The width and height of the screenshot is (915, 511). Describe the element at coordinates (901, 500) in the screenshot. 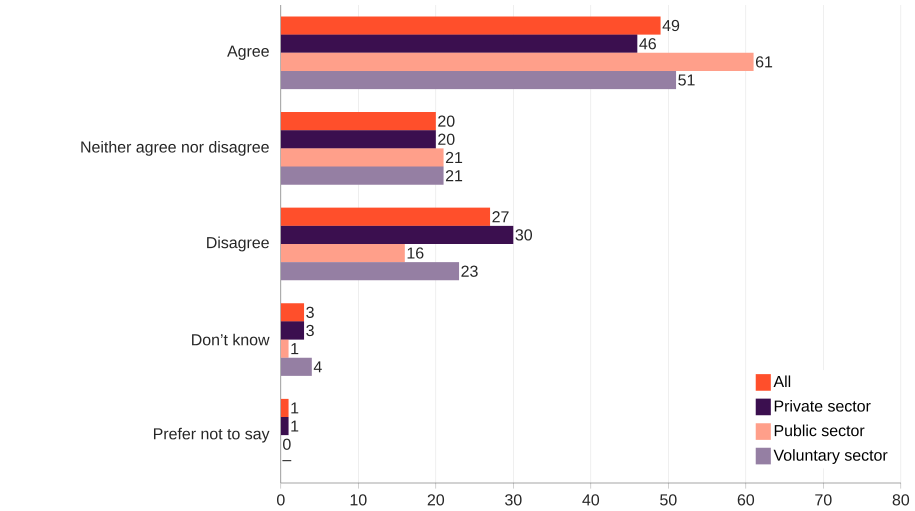

I see `x-tick-label: 80` at that location.